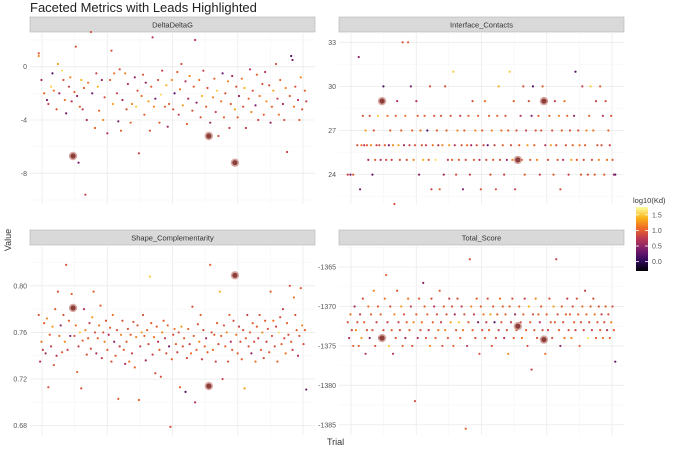 This screenshot has height=453, width=680. Describe the element at coordinates (25, 67) in the screenshot. I see `y-tick-label: 0` at that location.